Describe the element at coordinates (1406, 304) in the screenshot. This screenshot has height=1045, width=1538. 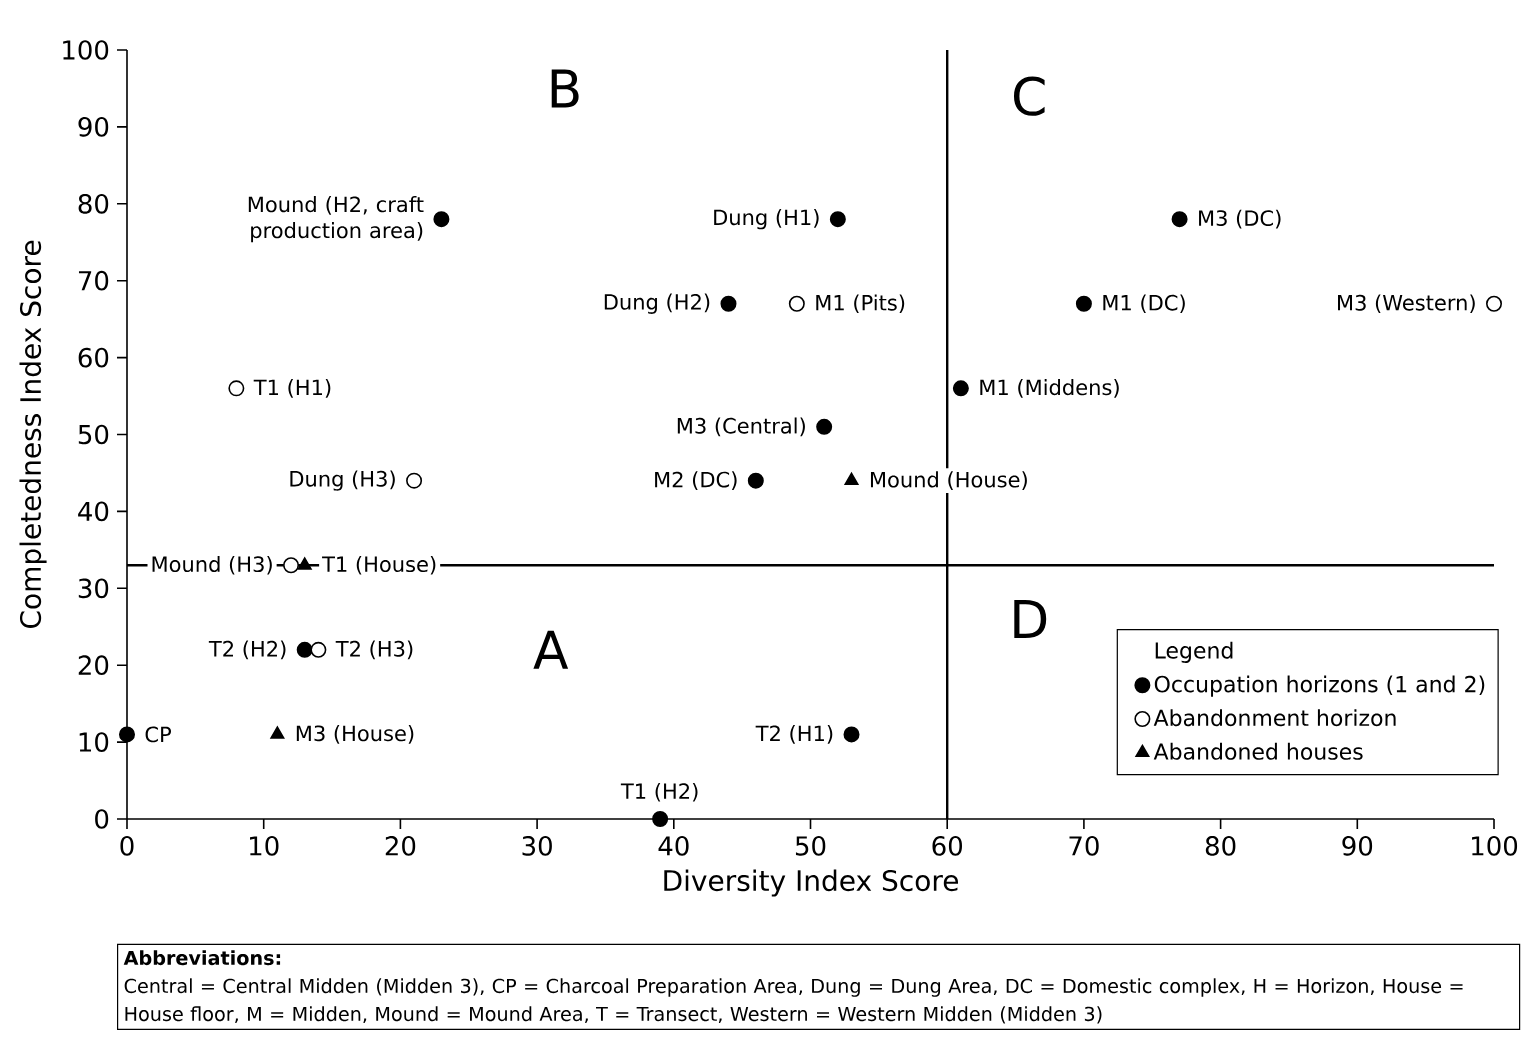
I see `annotation: M3 (Western)` at that location.